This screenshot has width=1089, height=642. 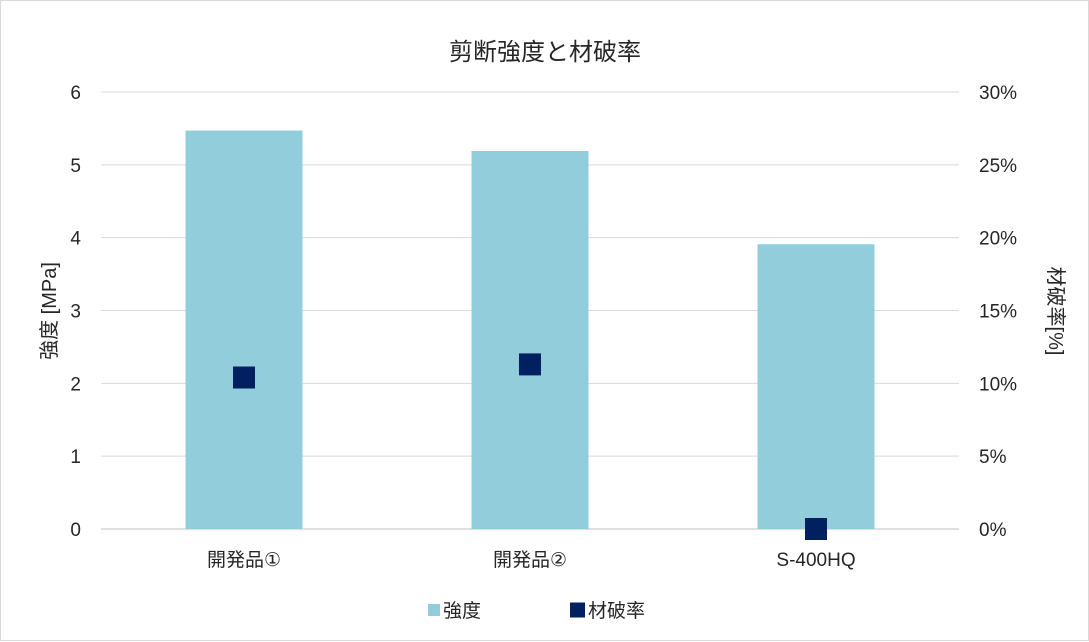 What do you see at coordinates (75, 530) in the screenshot?
I see `left-tick-label: 0` at bounding box center [75, 530].